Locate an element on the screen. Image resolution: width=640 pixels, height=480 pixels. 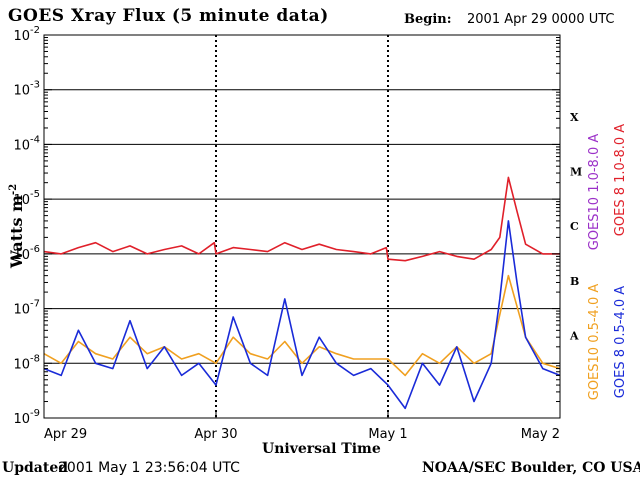
y-tick-label: 10⁻⁹ is located at coordinates (26, 417).